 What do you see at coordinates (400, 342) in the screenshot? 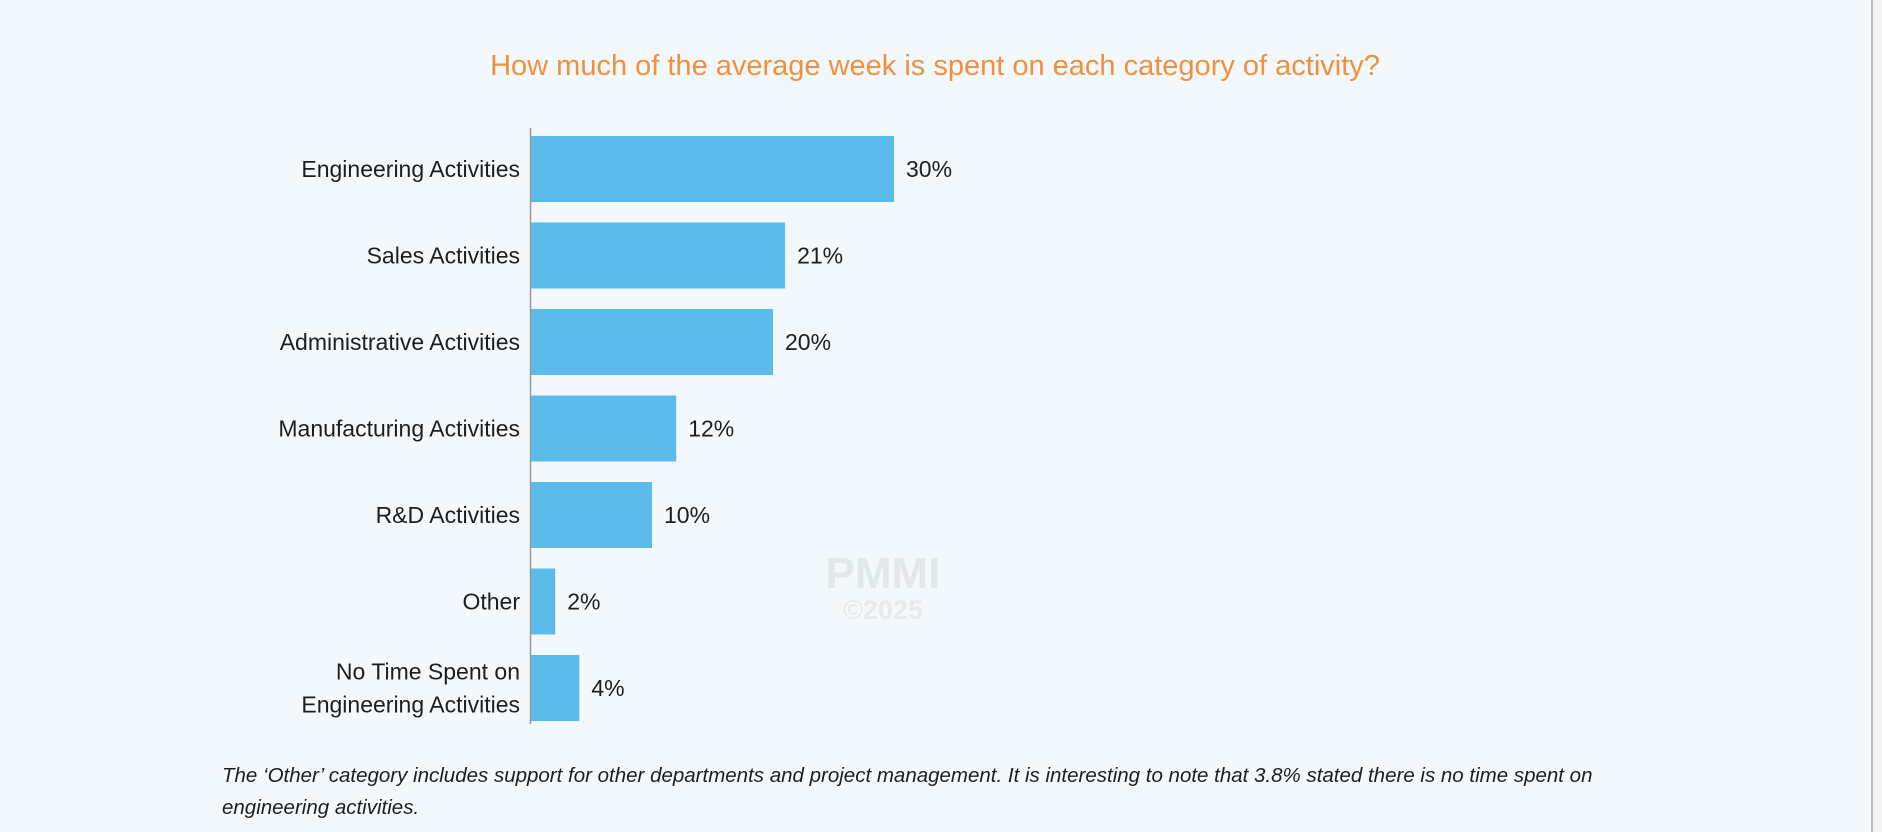
I see `category-label: Administrative Activities` at bounding box center [400, 342].